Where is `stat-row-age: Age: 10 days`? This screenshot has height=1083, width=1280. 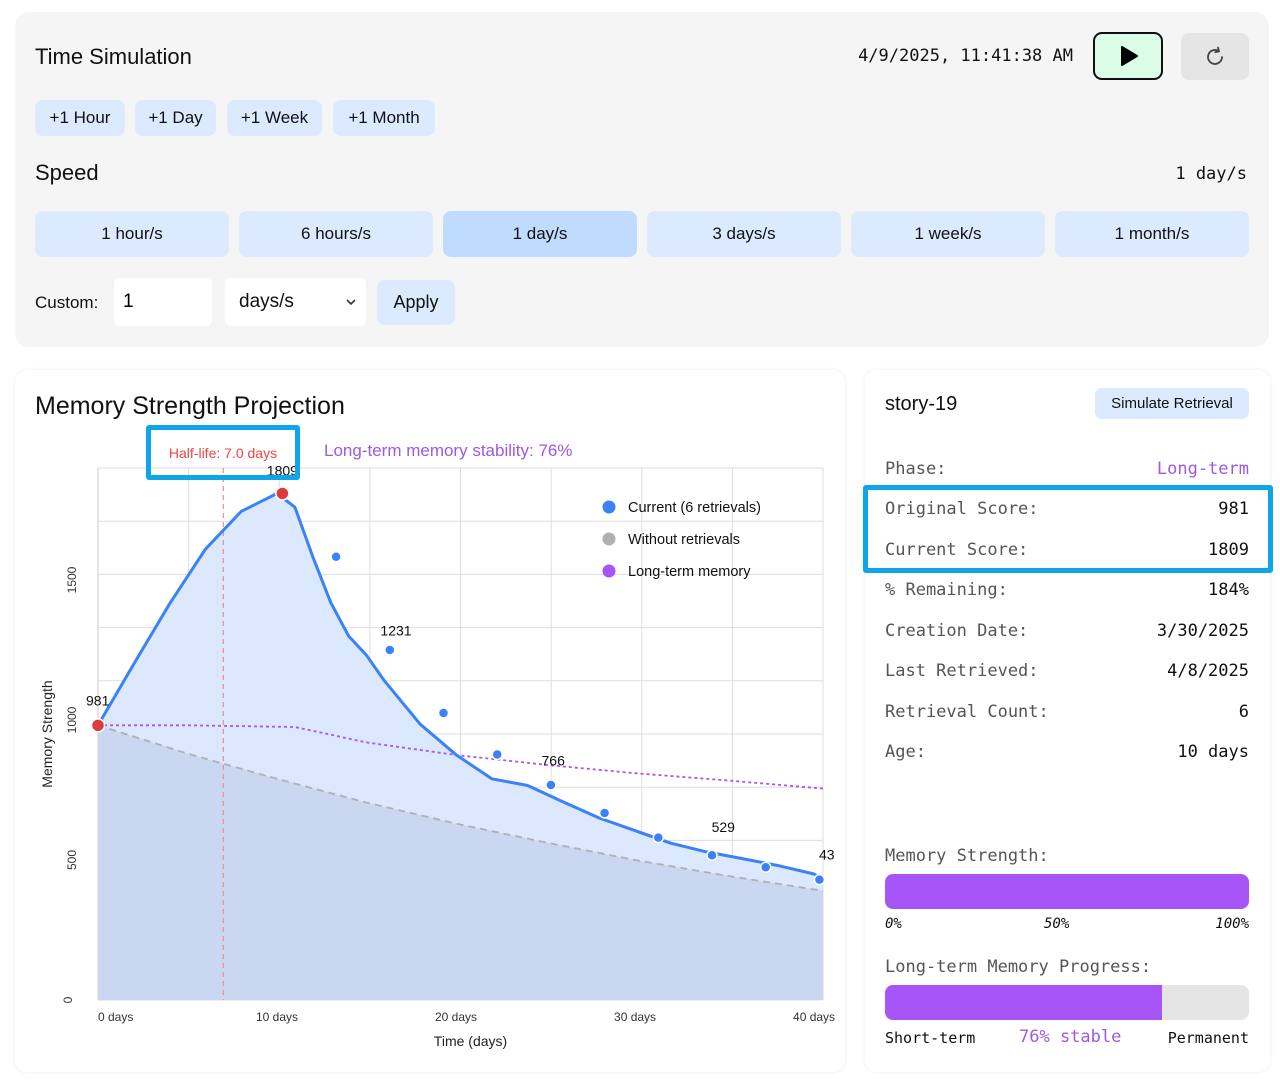
stat-row-age: Age: 10 days is located at coordinates (1067, 754).